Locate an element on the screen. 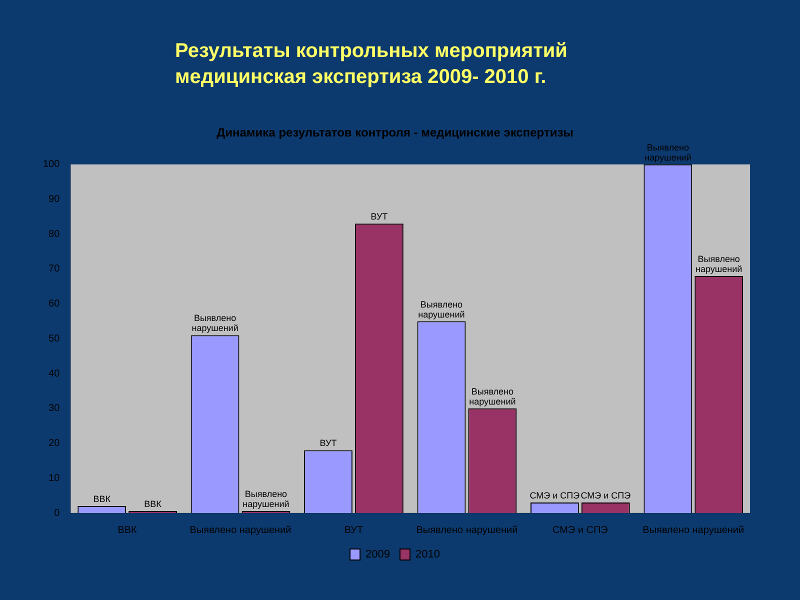 The width and height of the screenshot is (800, 600). y-tick-label: 0 is located at coordinates (57, 513).